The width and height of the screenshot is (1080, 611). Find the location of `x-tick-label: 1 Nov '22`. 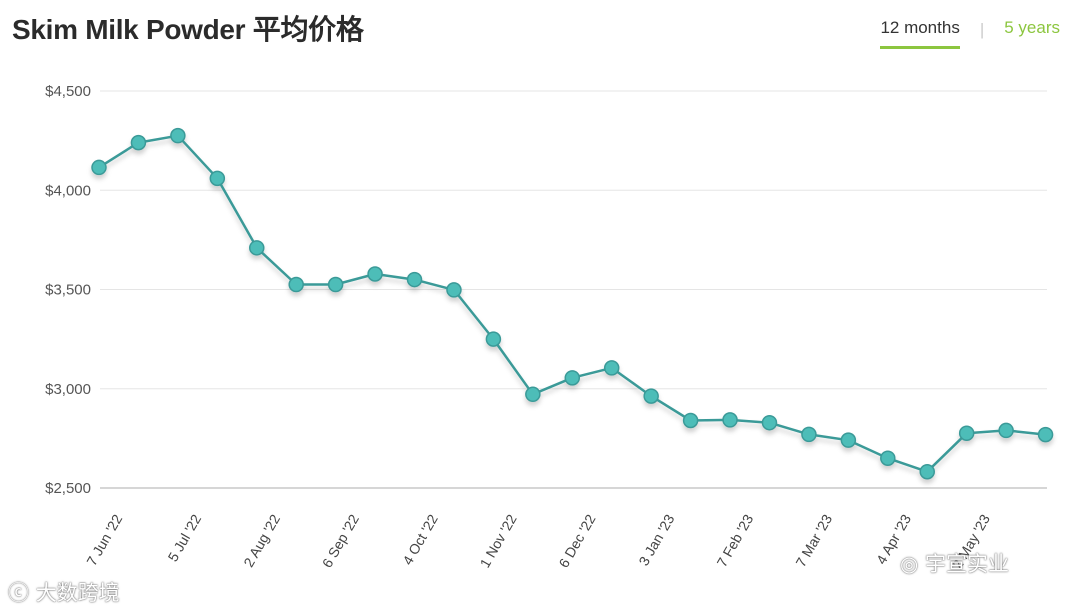

x-tick-label: 1 Nov '22 is located at coordinates (498, 540).